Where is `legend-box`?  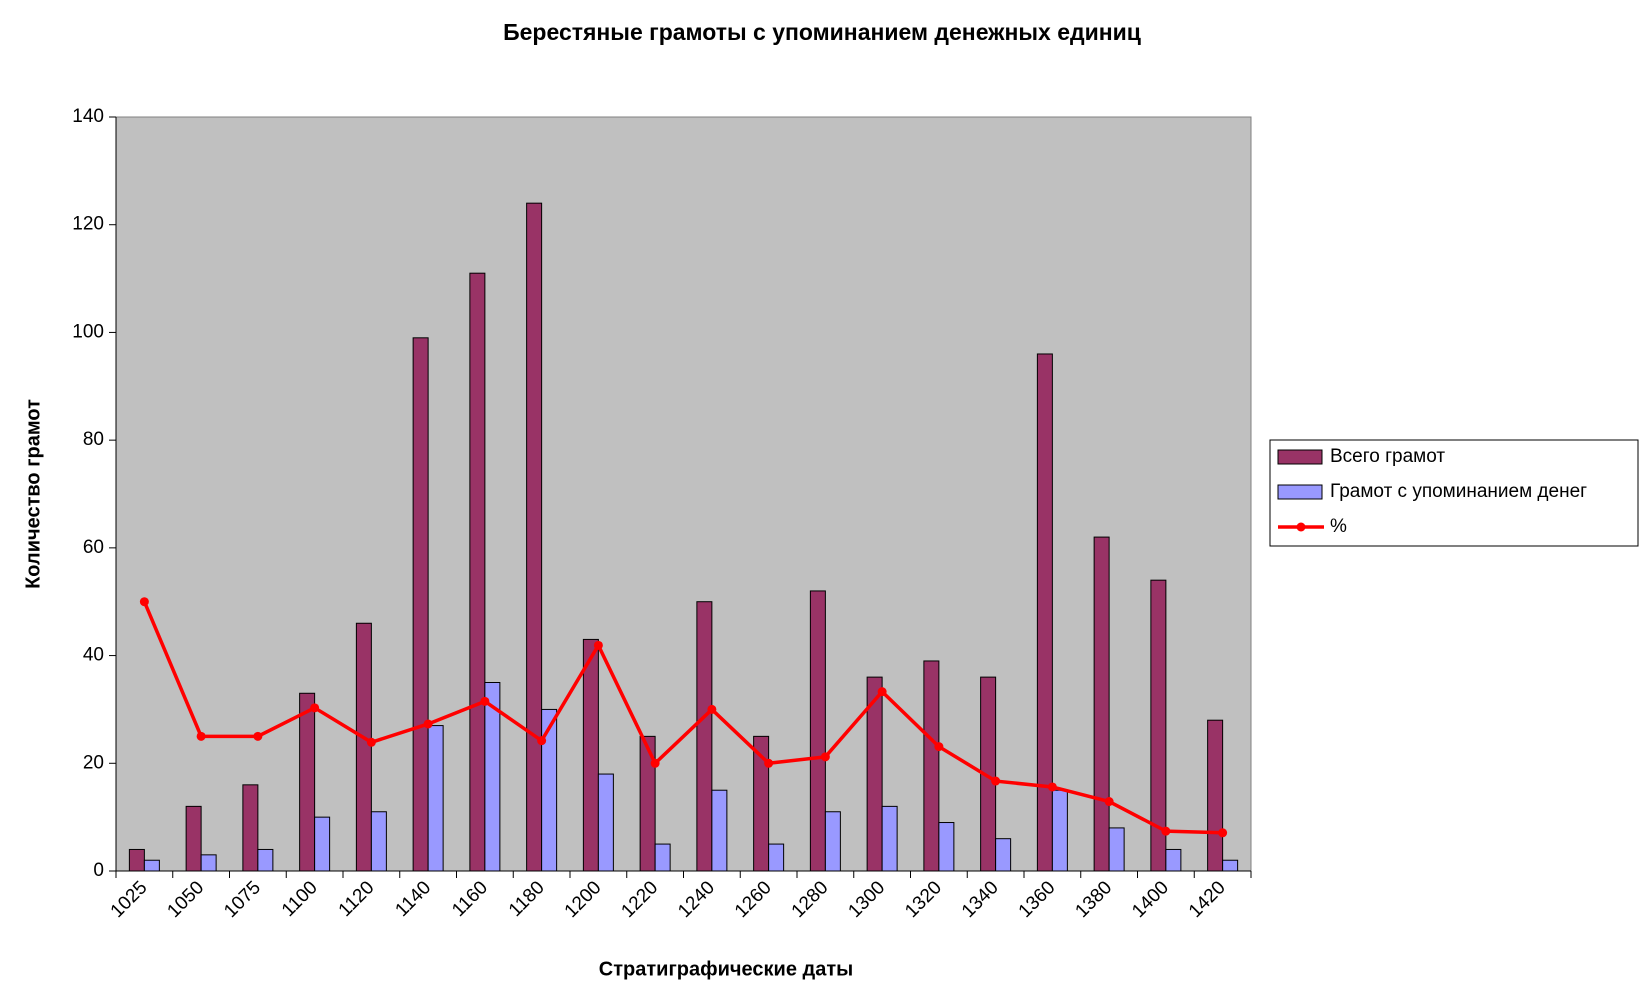
legend-box is located at coordinates (1454, 493).